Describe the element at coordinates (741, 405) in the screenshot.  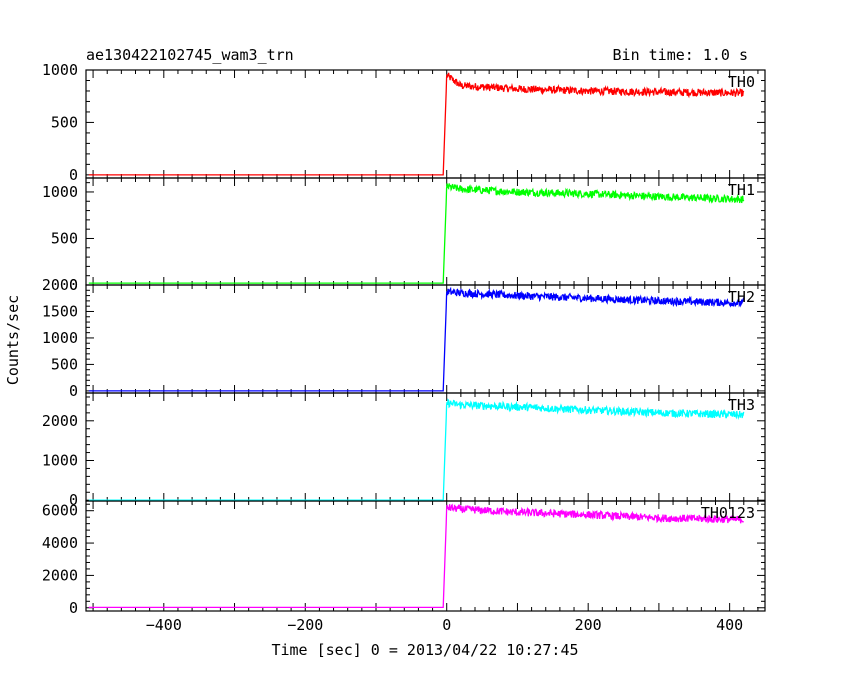
I see `panel-label-th3: TH3` at that location.